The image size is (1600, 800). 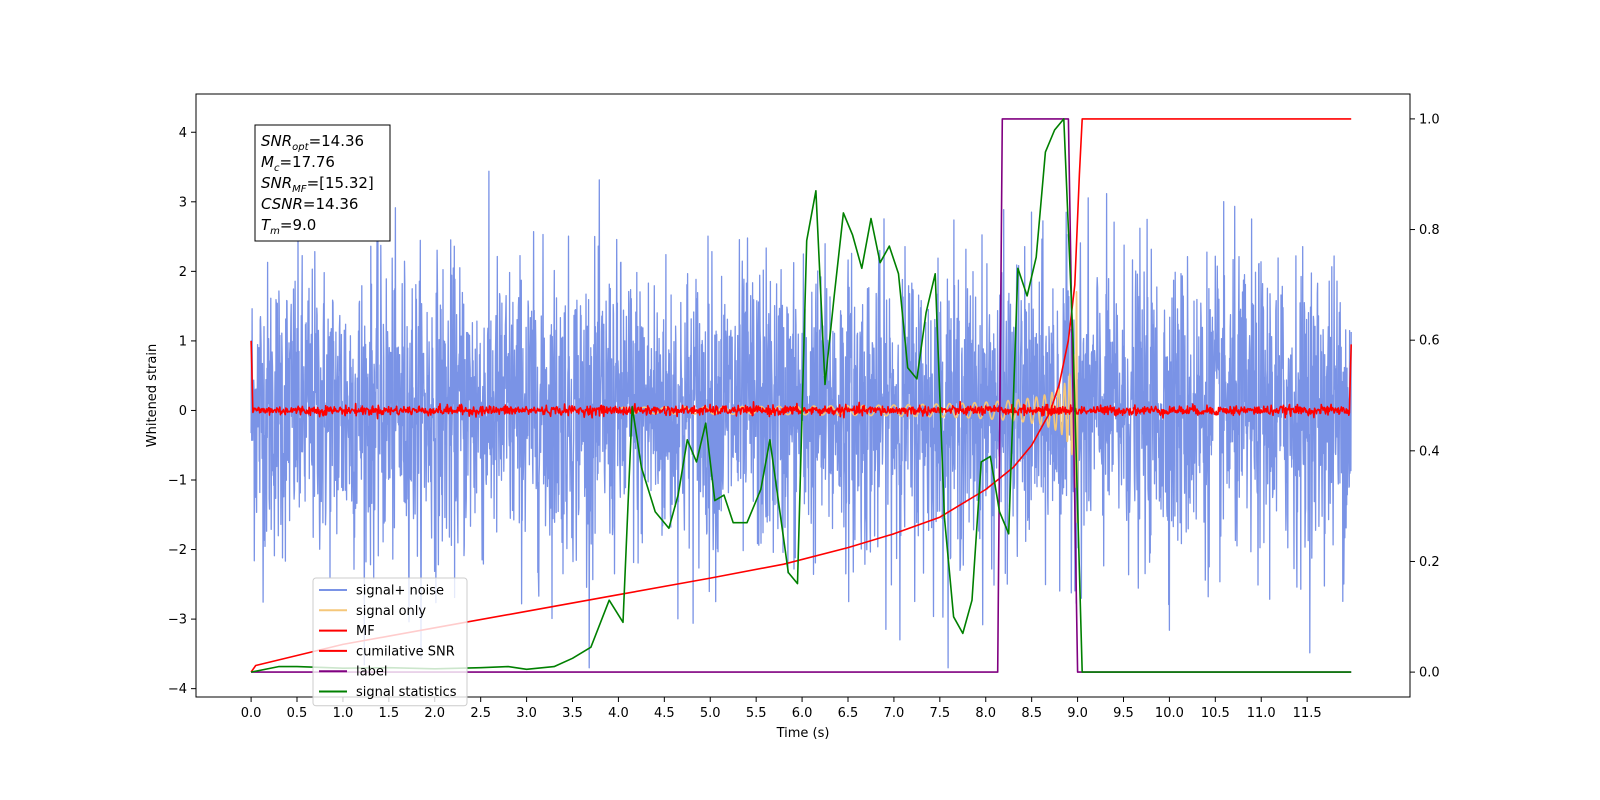 I want to click on x-tick-label: 10.0, so click(x=1169, y=713).